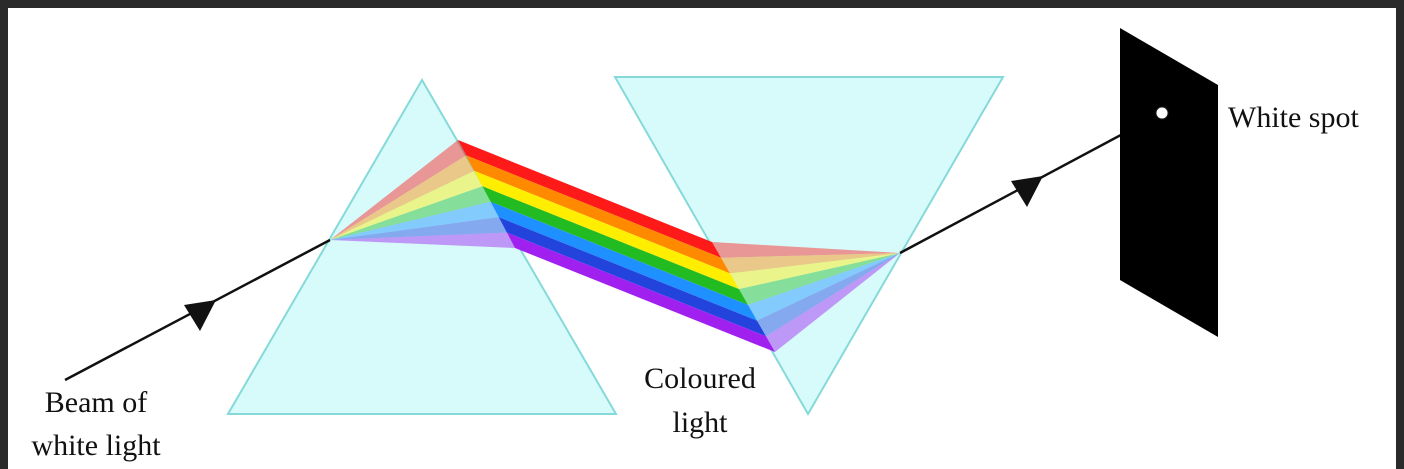 The width and height of the screenshot is (1404, 469). I want to click on label: Beam of, so click(96, 402).